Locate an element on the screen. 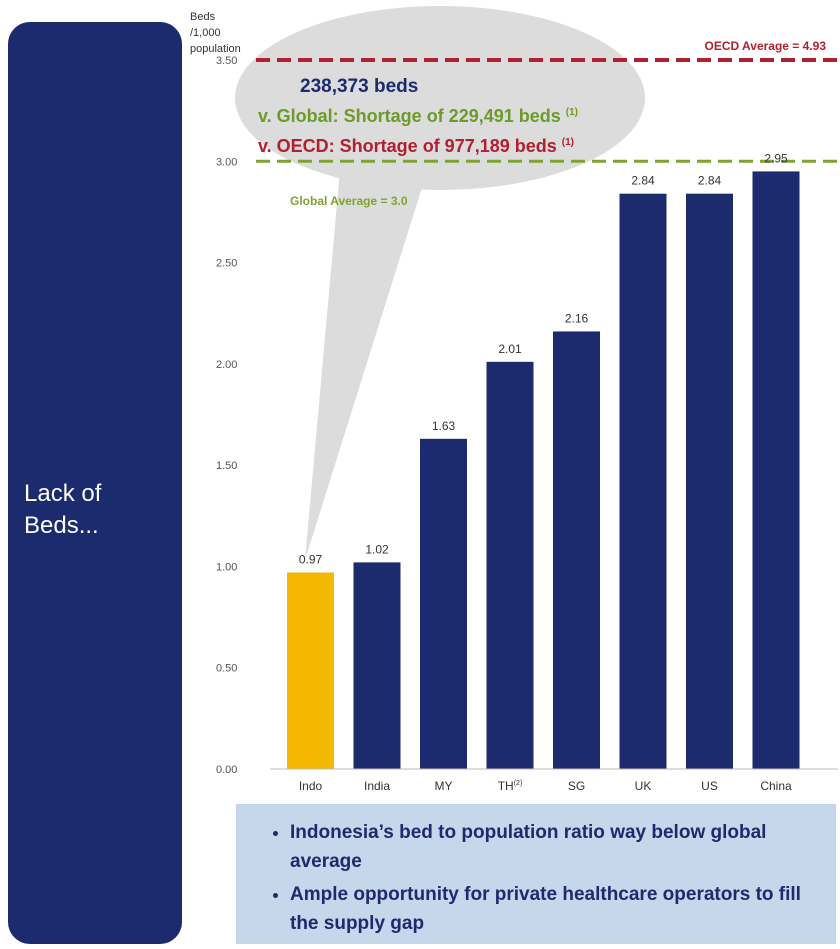  callout-oecd-note: (1) is located at coordinates (568, 142).